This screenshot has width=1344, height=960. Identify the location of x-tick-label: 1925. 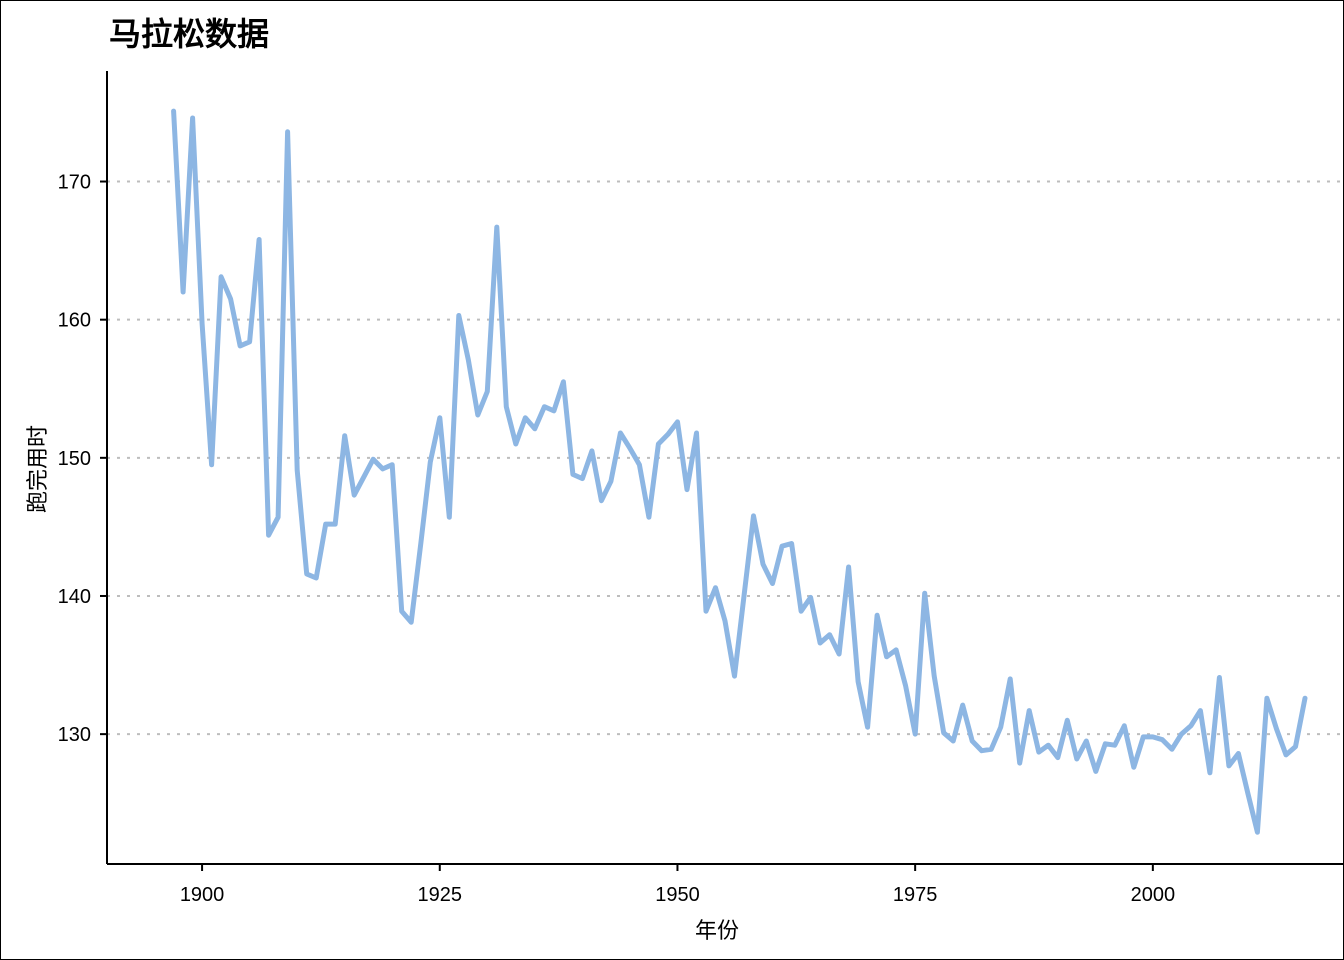
(440, 895).